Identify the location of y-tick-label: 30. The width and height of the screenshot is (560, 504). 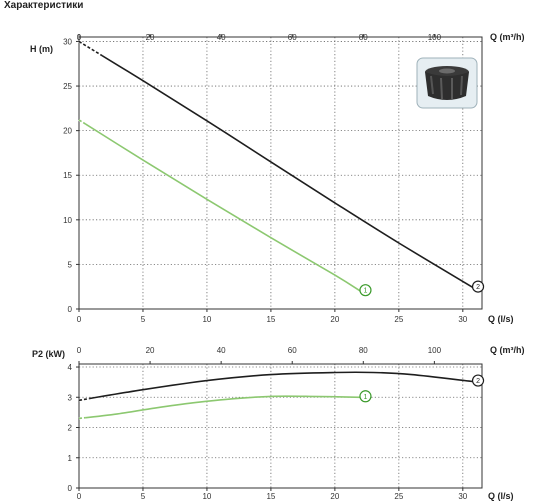
(67, 41).